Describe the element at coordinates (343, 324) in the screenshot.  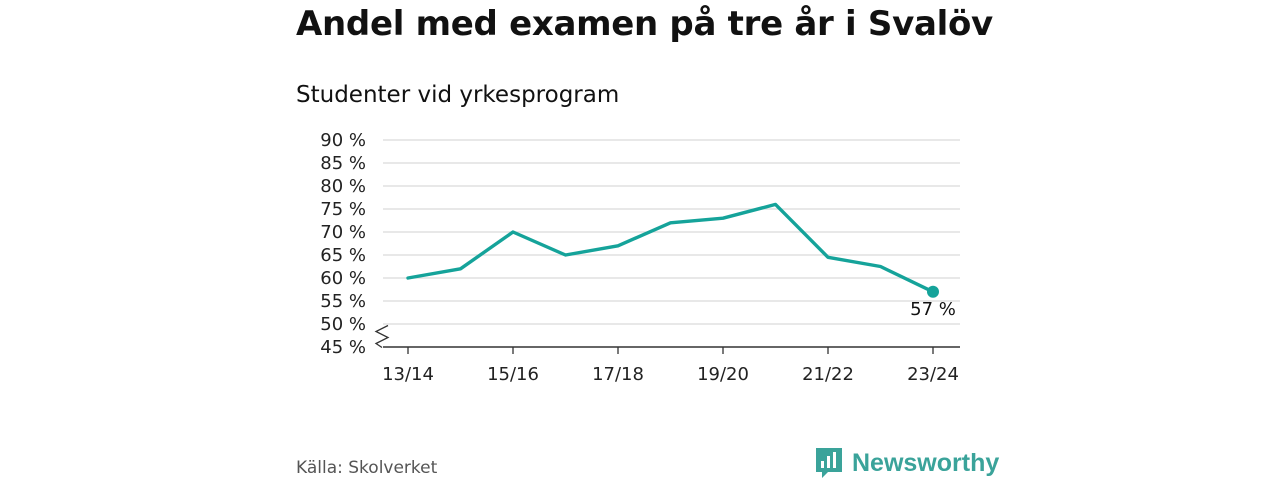
I see `y-tick-label: 50 %` at that location.